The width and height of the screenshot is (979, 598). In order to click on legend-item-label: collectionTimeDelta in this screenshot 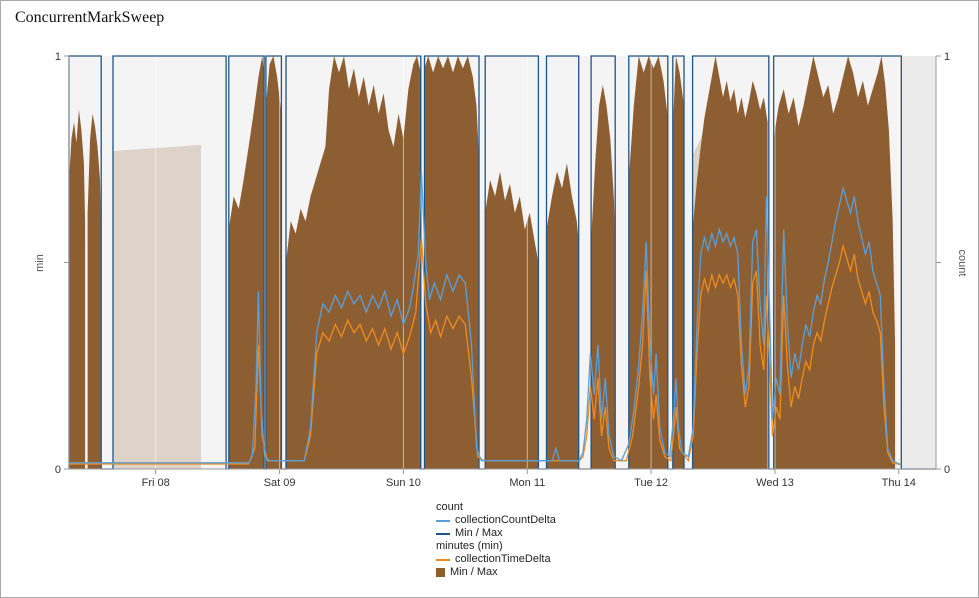, I will do `click(503, 559)`.